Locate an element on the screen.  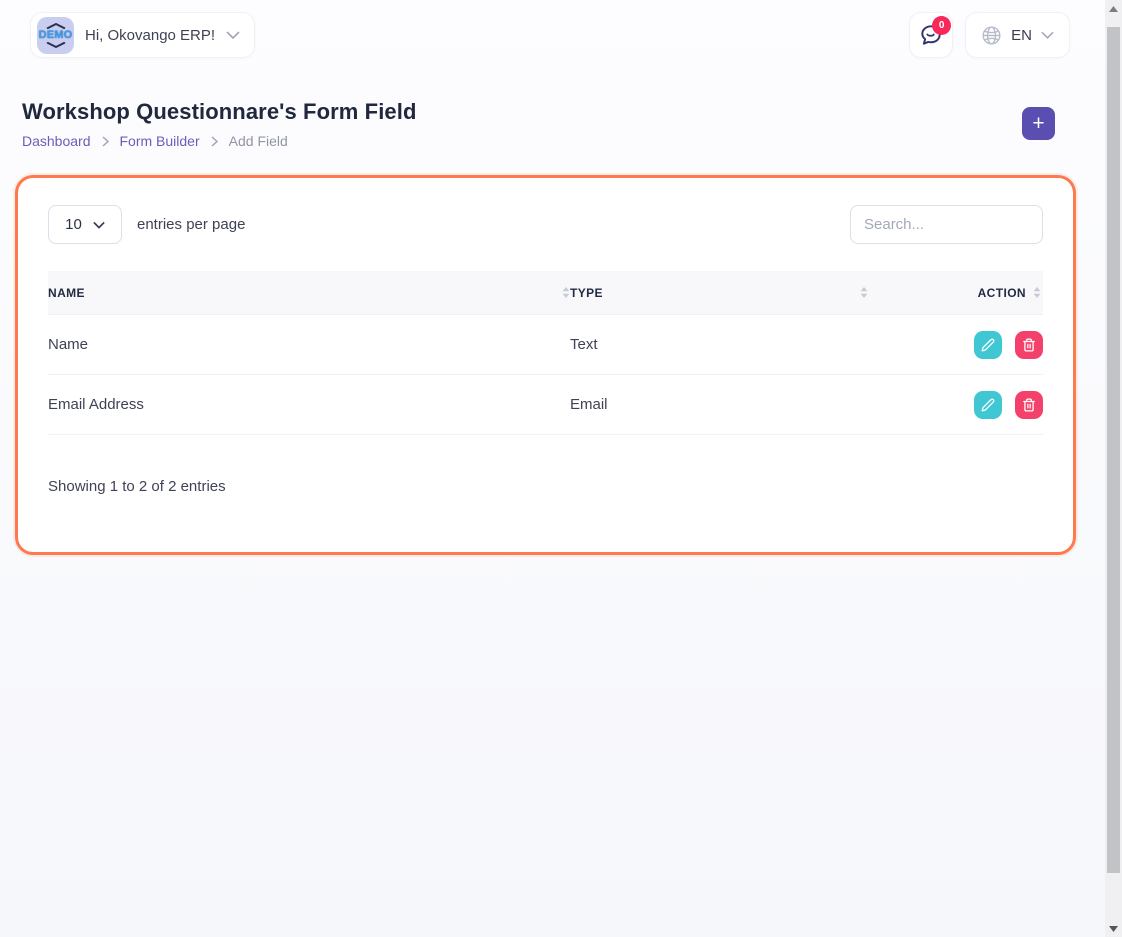
scroll-up-arrow is located at coordinates (1113, 8).